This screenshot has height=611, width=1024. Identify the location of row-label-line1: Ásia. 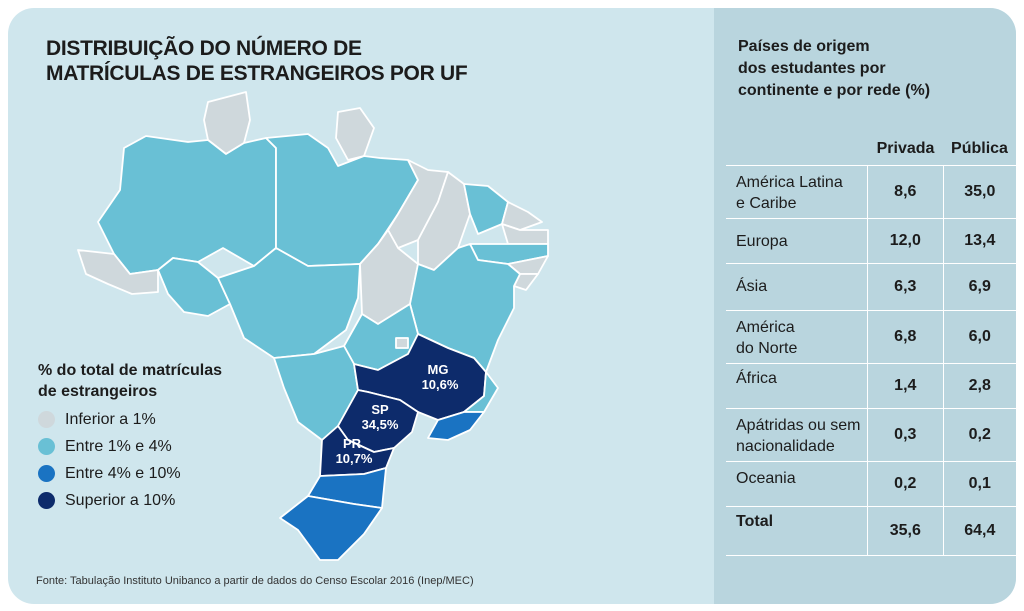
(752, 286).